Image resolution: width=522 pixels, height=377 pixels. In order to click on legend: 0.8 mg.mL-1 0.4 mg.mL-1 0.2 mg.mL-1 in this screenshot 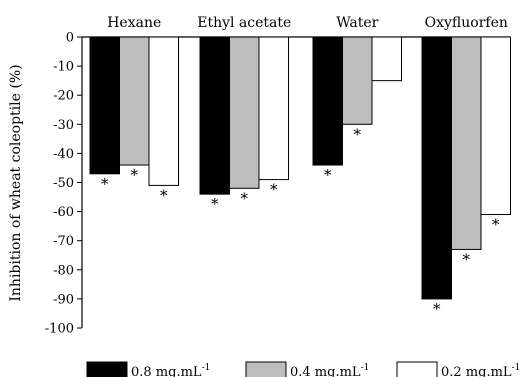, I will do `click(303, 369)`.